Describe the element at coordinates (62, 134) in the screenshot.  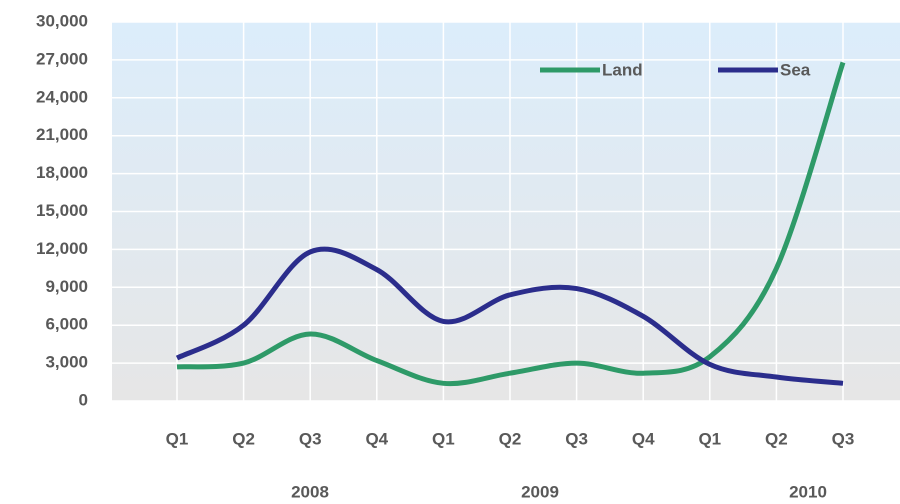
I see `y-tick-label: 21,000` at that location.